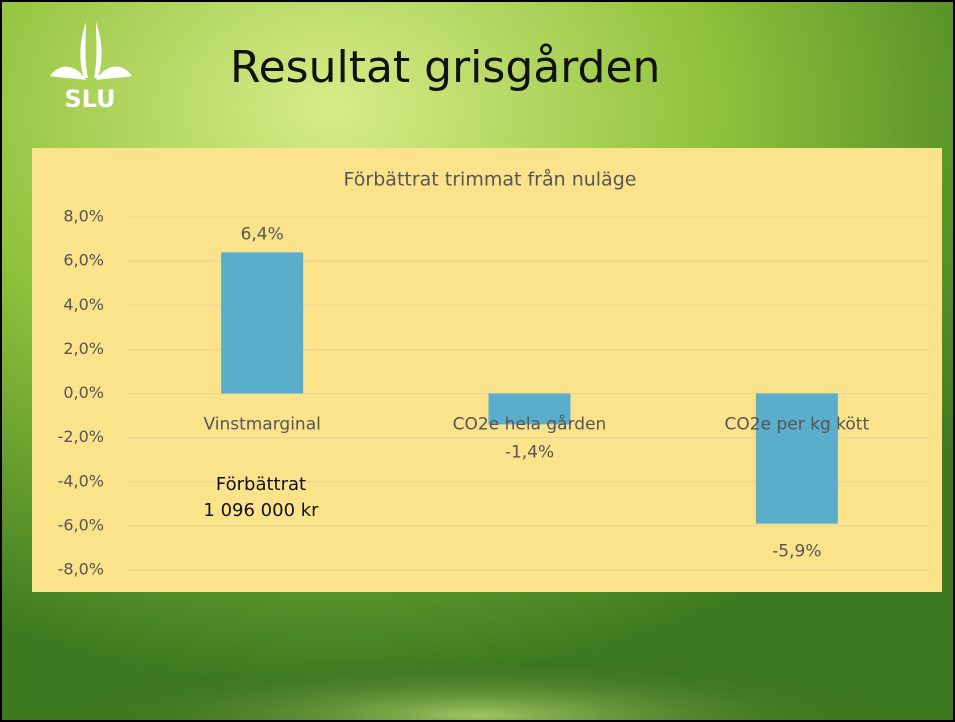 Image resolution: width=955 pixels, height=722 pixels. Describe the element at coordinates (261, 484) in the screenshot. I see `annotation: Förbättrat` at that location.